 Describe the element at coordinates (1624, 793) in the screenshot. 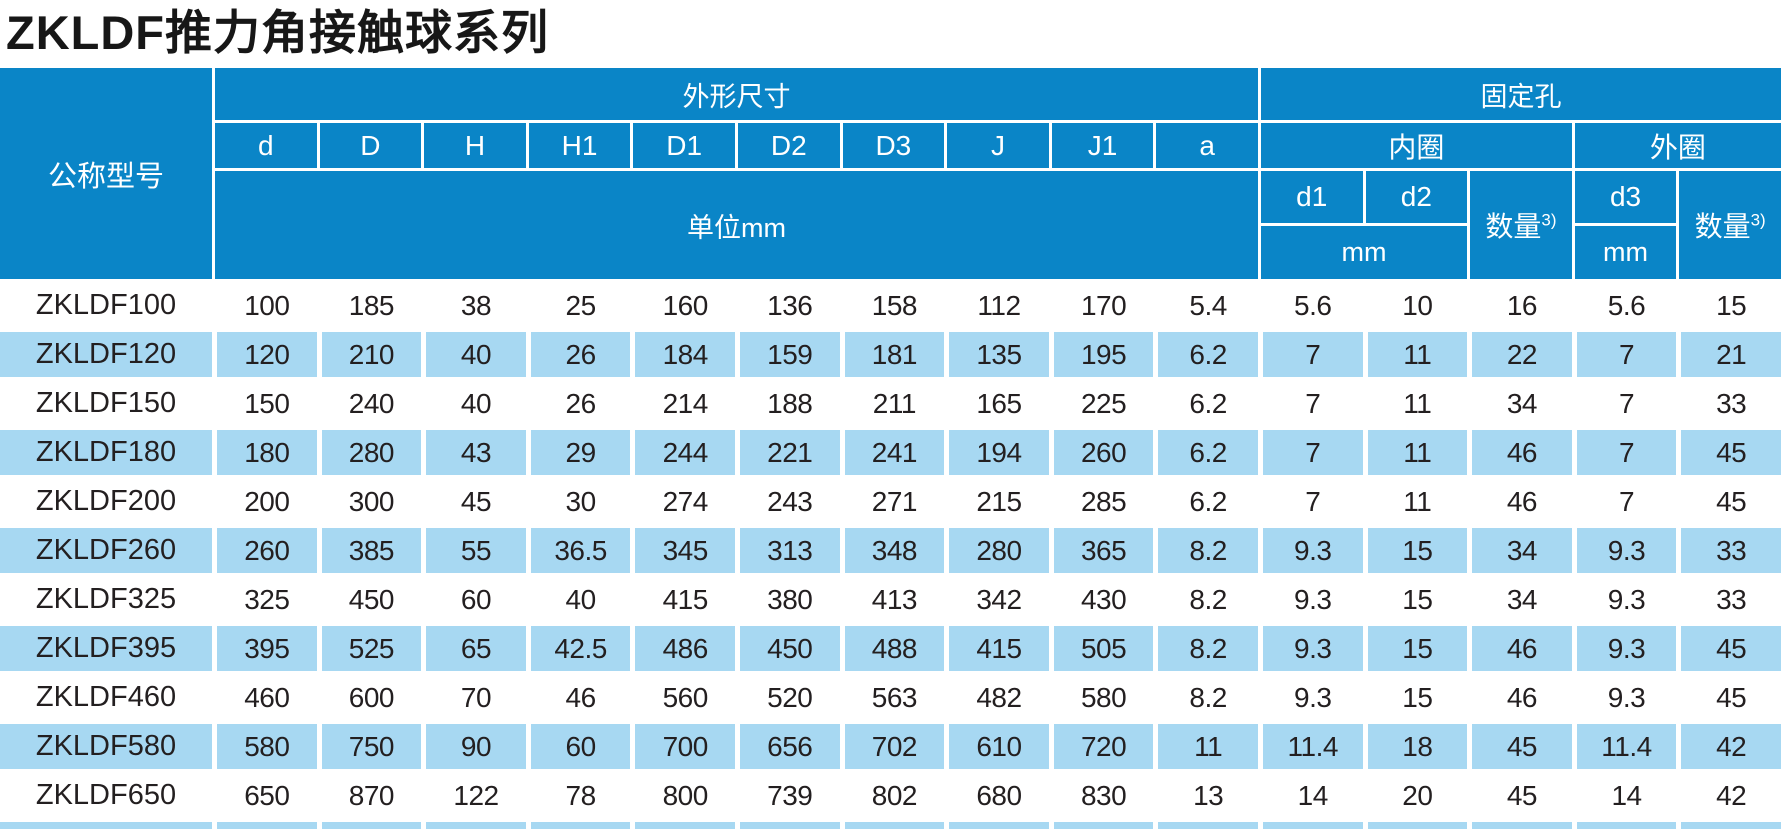

I see `value-cell: 14` at that location.